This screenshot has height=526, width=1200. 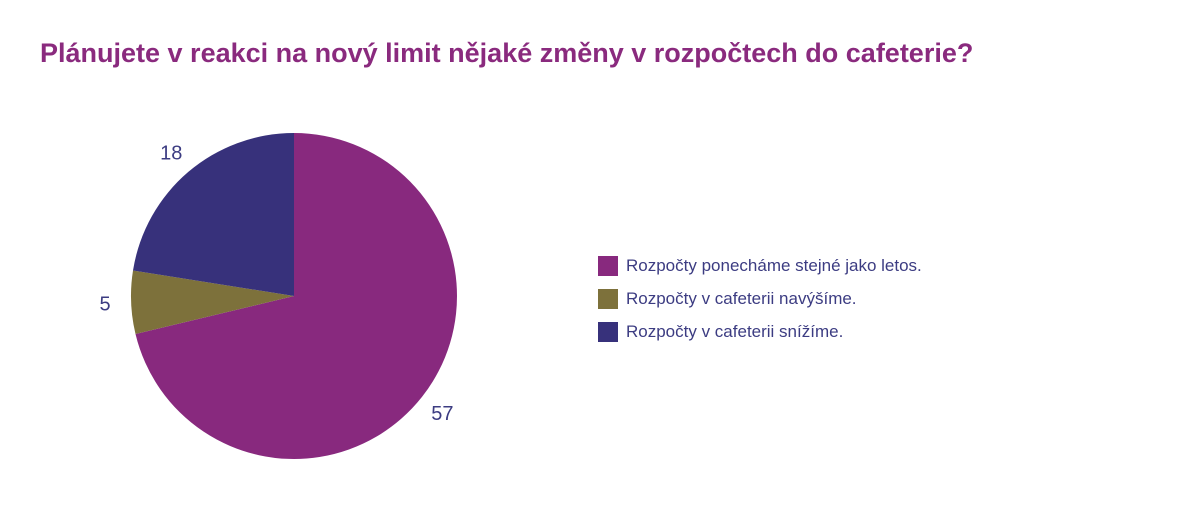 What do you see at coordinates (442, 414) in the screenshot?
I see `data-label-keep-same: 57` at bounding box center [442, 414].